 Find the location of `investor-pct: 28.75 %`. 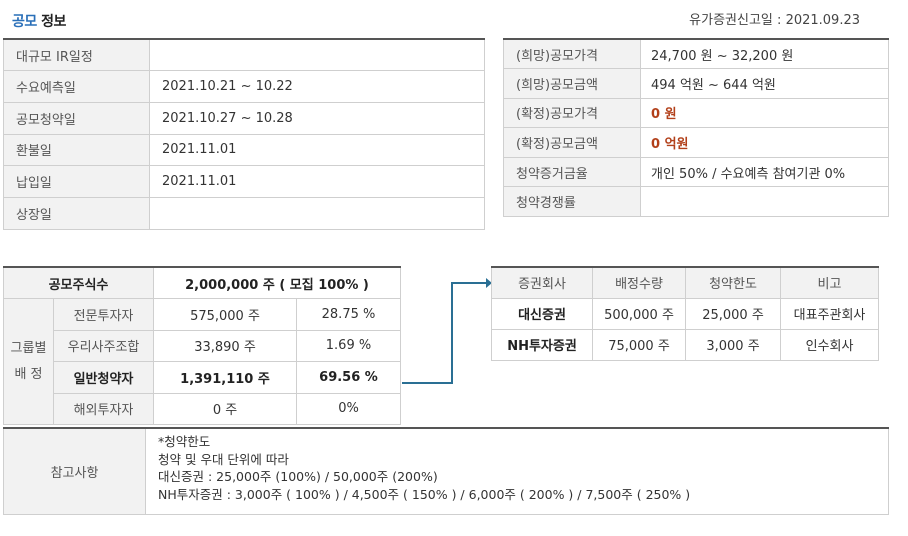

investor-pct: 28.75 % is located at coordinates (348, 314).